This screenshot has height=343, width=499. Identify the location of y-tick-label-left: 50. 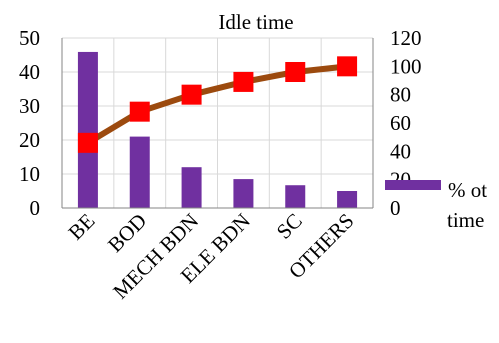
(29, 38).